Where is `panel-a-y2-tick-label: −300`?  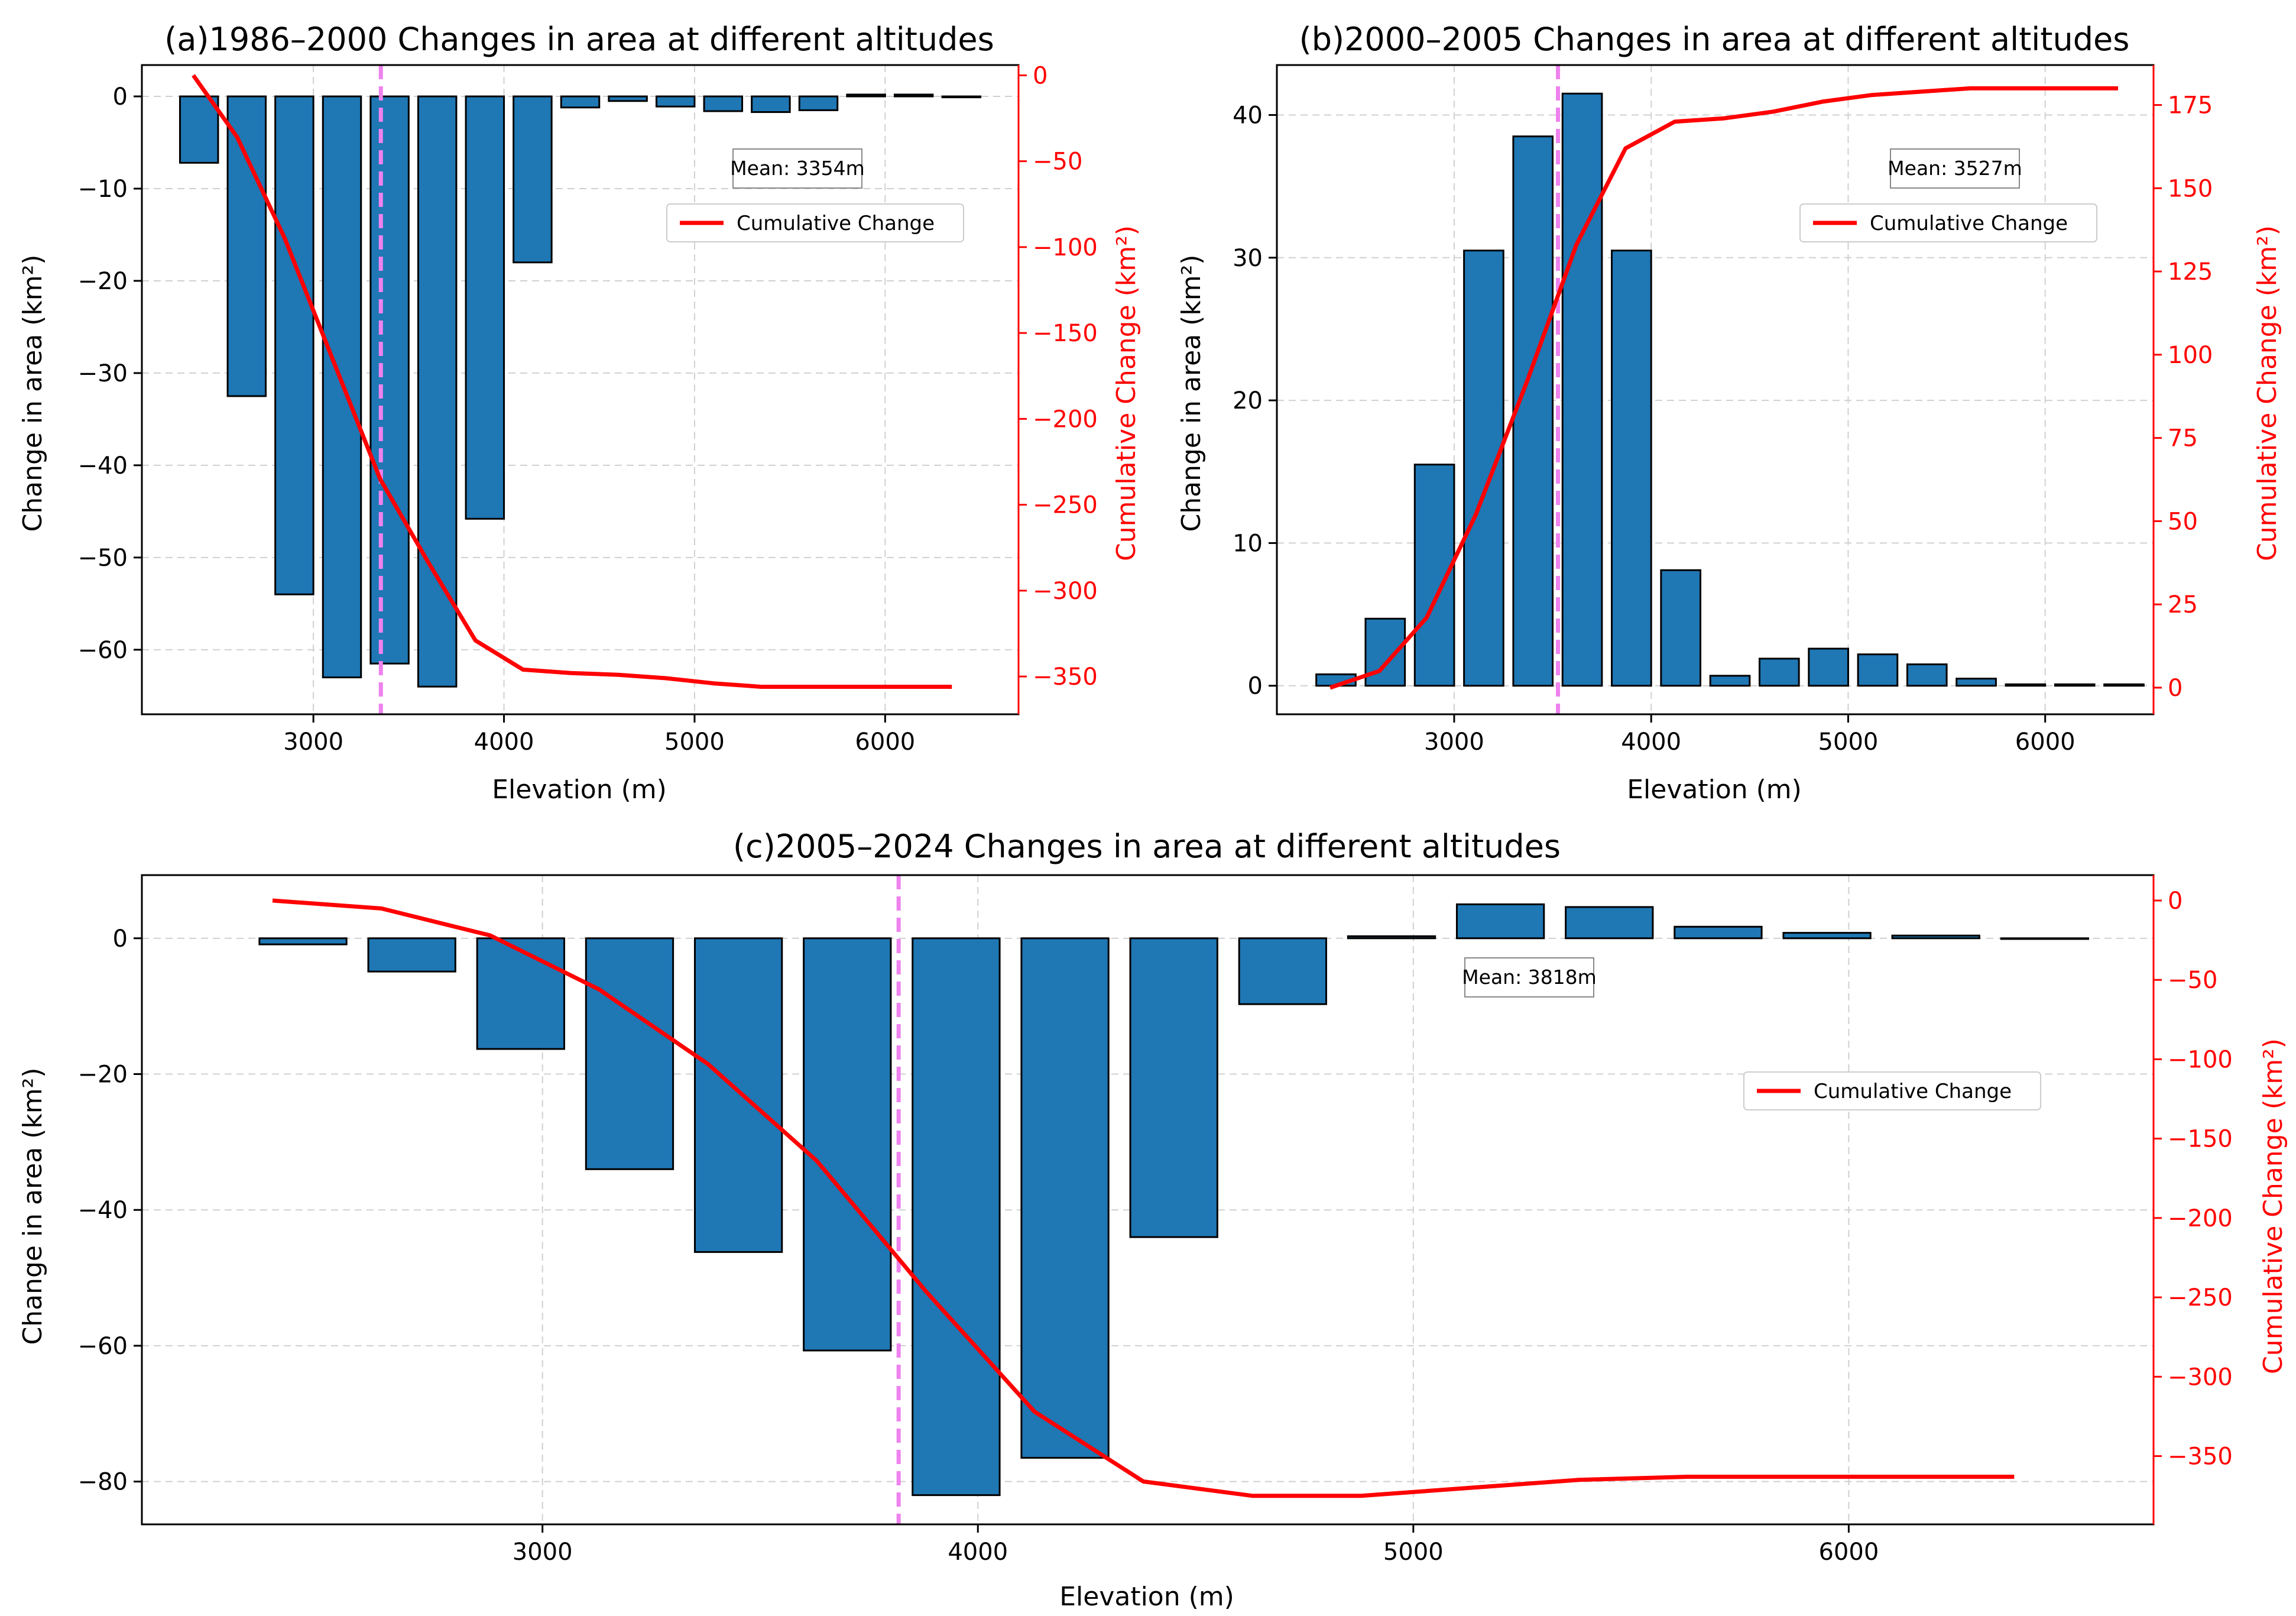
panel-a-y2-tick-label: −300 is located at coordinates (1065, 591).